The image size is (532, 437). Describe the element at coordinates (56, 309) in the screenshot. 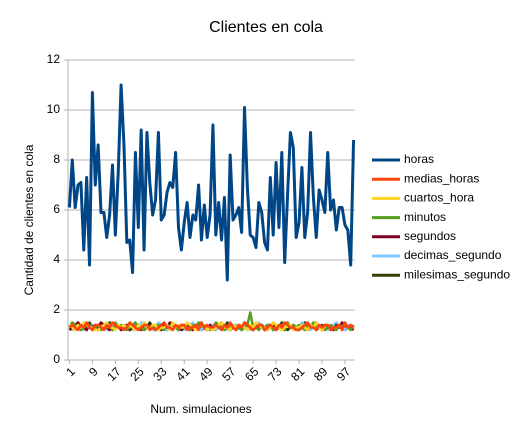

I see `y-tick-label: 2` at that location.